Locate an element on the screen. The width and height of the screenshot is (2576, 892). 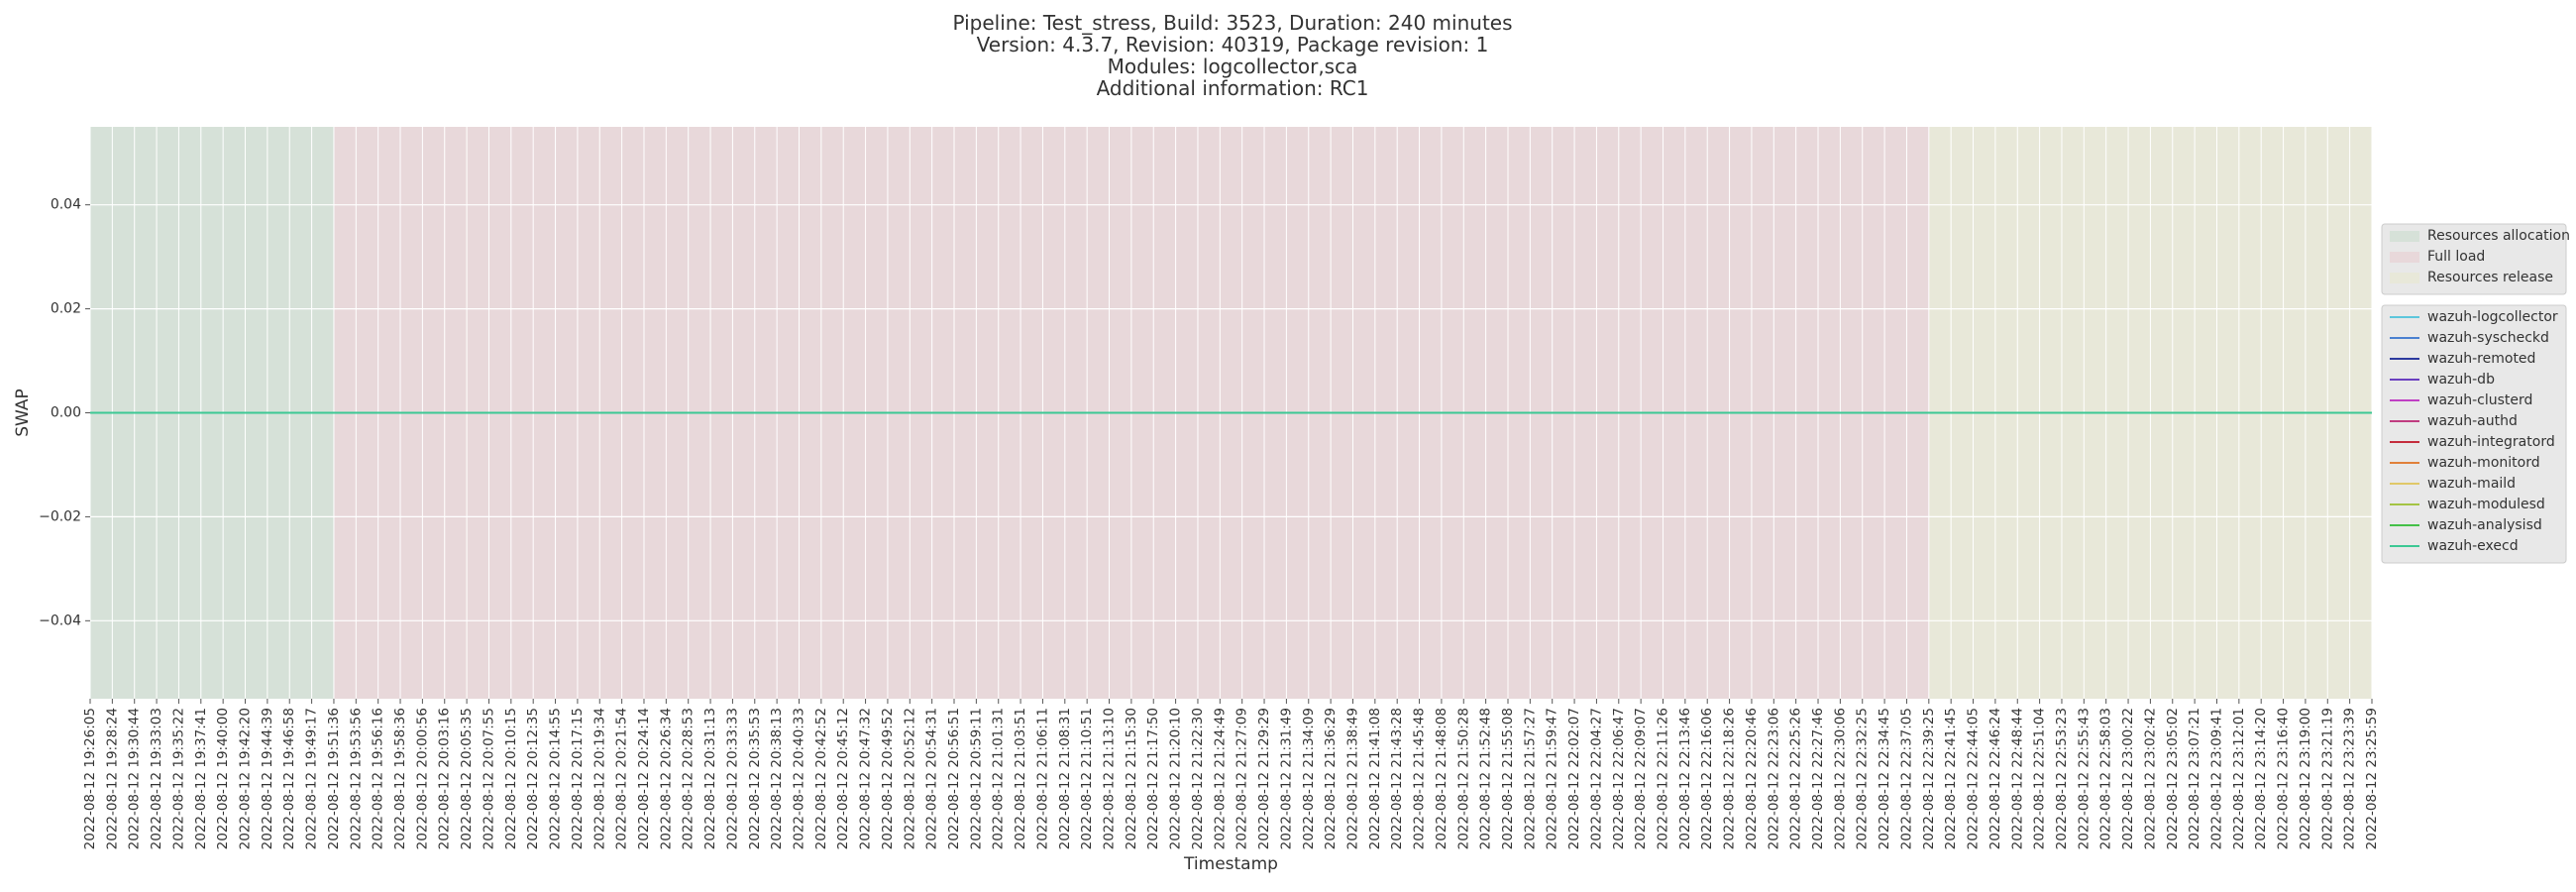
x-tick-label: 2022-08-12 23:25:59 is located at coordinates (2372, 779).